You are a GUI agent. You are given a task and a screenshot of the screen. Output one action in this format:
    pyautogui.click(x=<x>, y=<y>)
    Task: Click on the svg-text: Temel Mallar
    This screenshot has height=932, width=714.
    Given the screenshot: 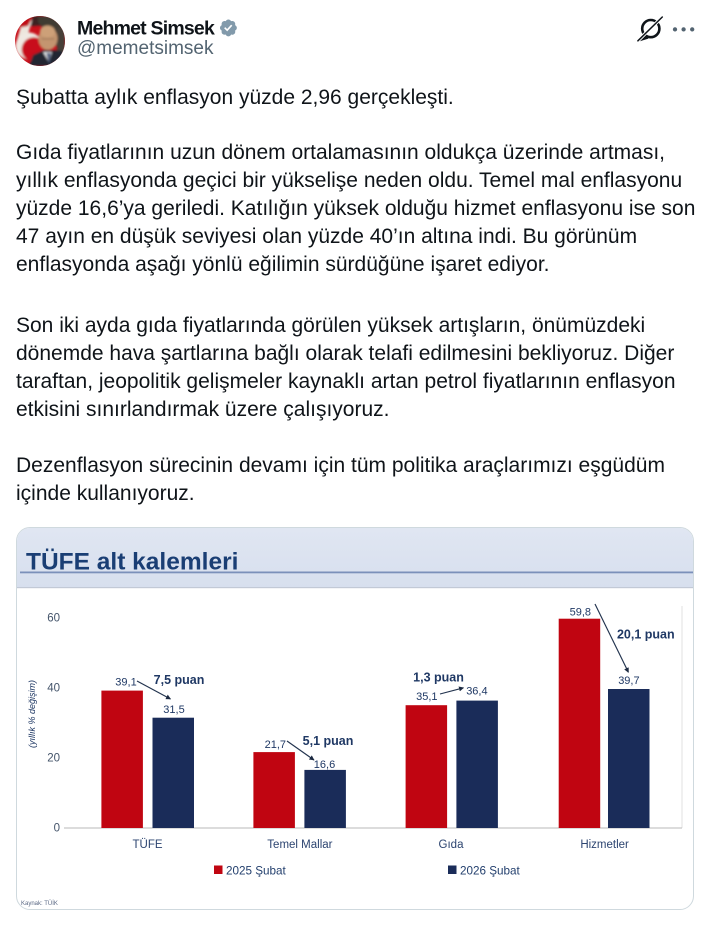 What is the action you would take?
    pyautogui.click(x=299, y=845)
    